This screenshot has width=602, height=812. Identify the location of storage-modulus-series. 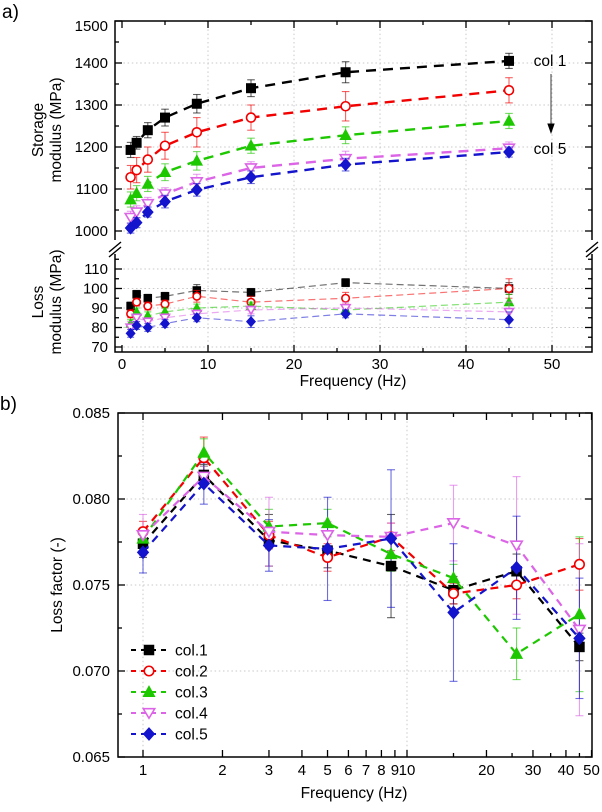
(319, 143).